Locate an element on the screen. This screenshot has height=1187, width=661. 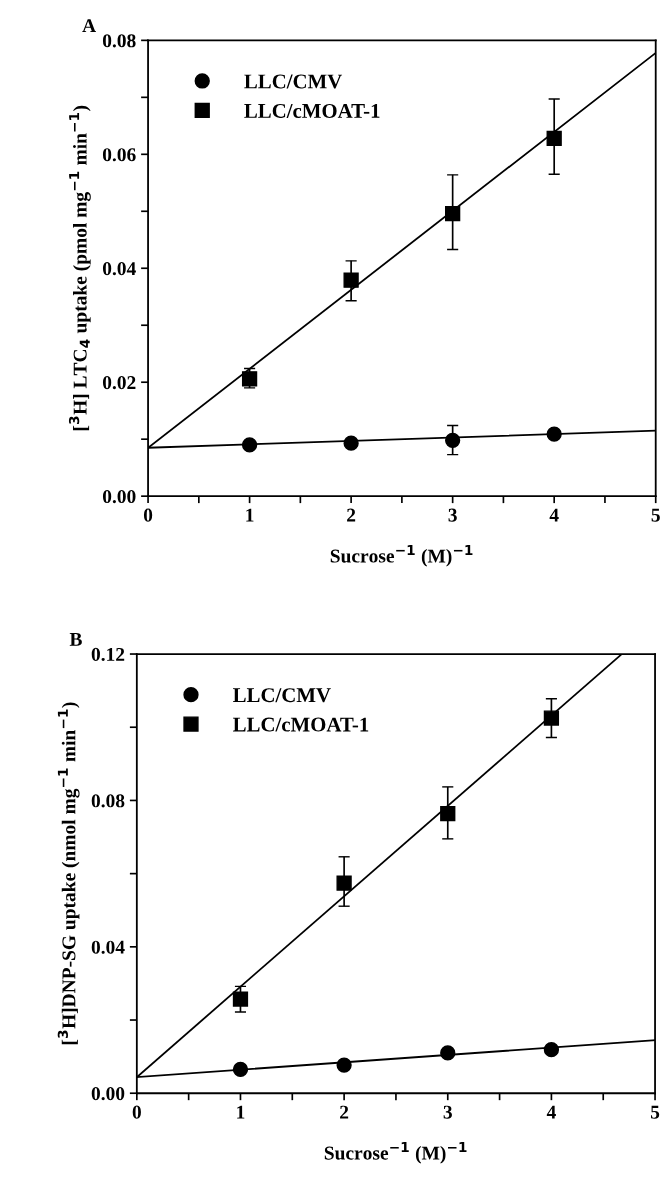
chart-title: A is located at coordinates (89, 26).